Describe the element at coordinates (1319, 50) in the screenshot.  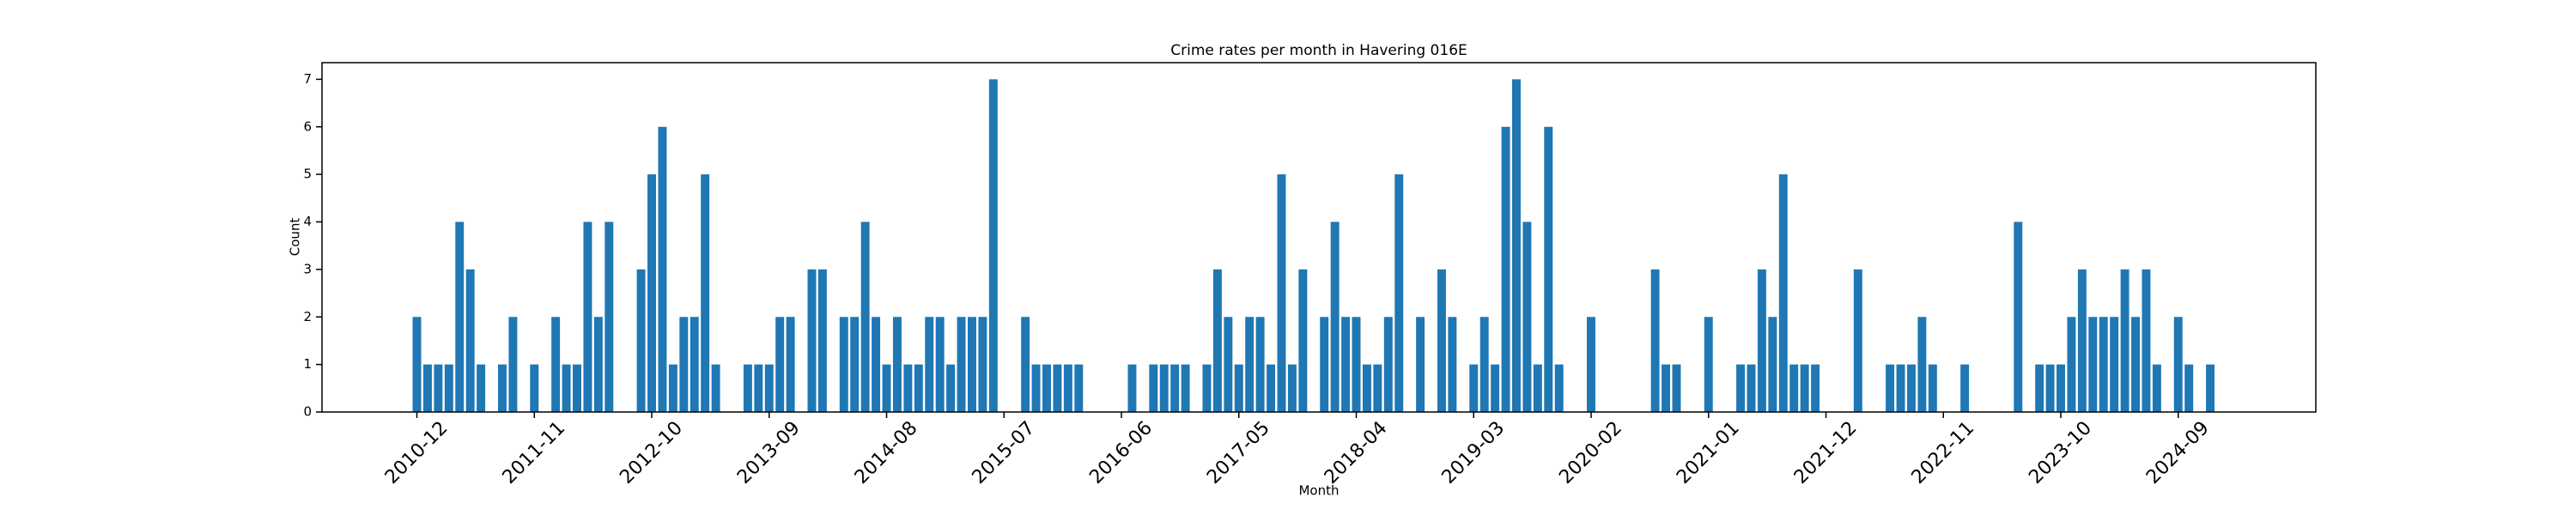
I see `chart-title: Crime rates per month in Havering 016E` at that location.